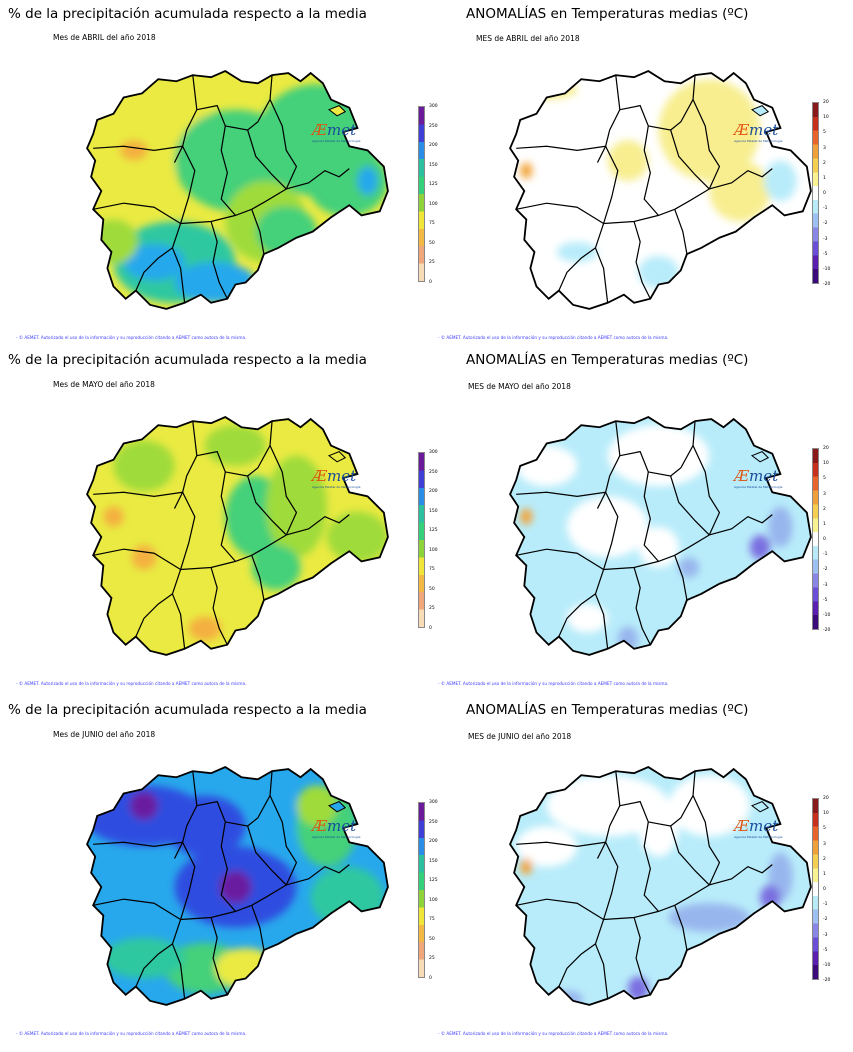 The width and height of the screenshot is (853, 1052). What do you see at coordinates (824, 524) in the screenshot?
I see `scale-tick-label: 1` at bounding box center [824, 524].